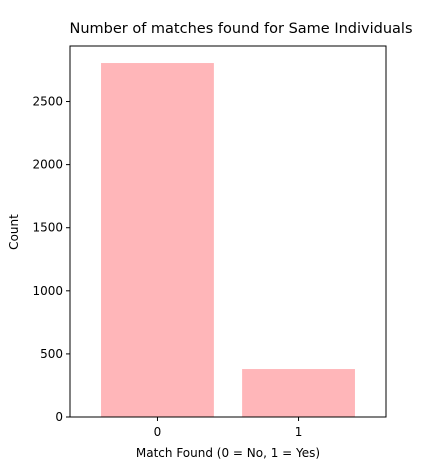 This screenshot has width=435, height=470. I want to click on y-axis: 0 500 1000 1500 2000 2500, so click(51, 259).